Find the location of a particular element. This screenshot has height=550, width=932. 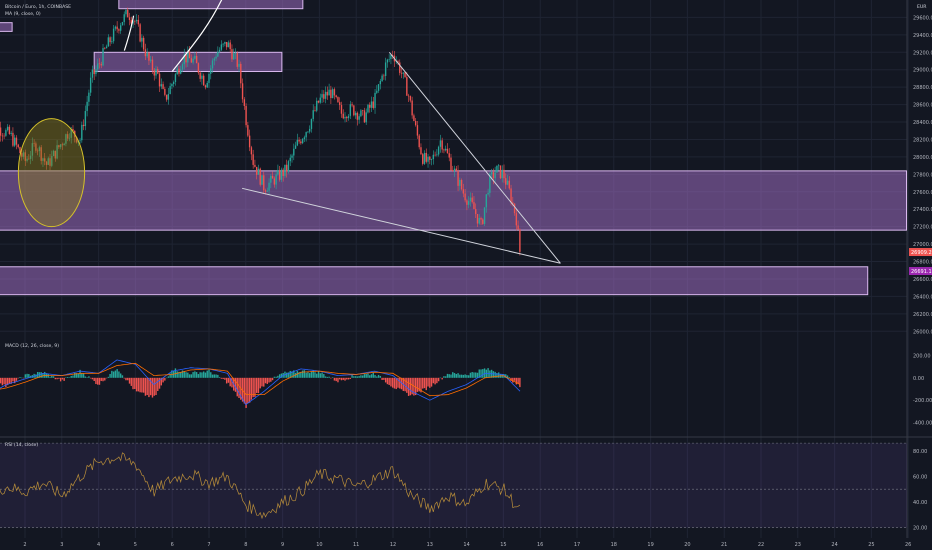

ma-indicator-label: MA (9, close, 0) is located at coordinates (23, 14).